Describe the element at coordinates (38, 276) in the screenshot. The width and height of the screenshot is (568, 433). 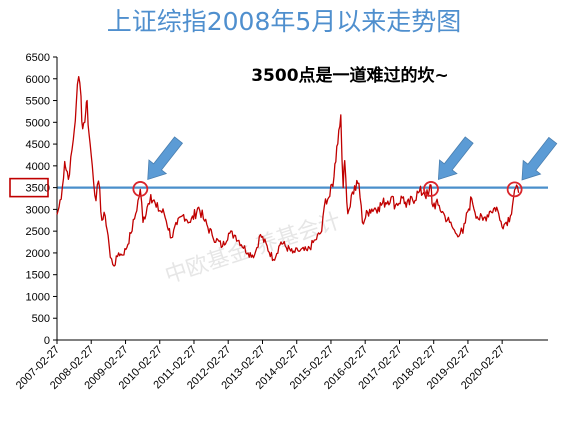
I see `y-tick-label: 1500` at that location.